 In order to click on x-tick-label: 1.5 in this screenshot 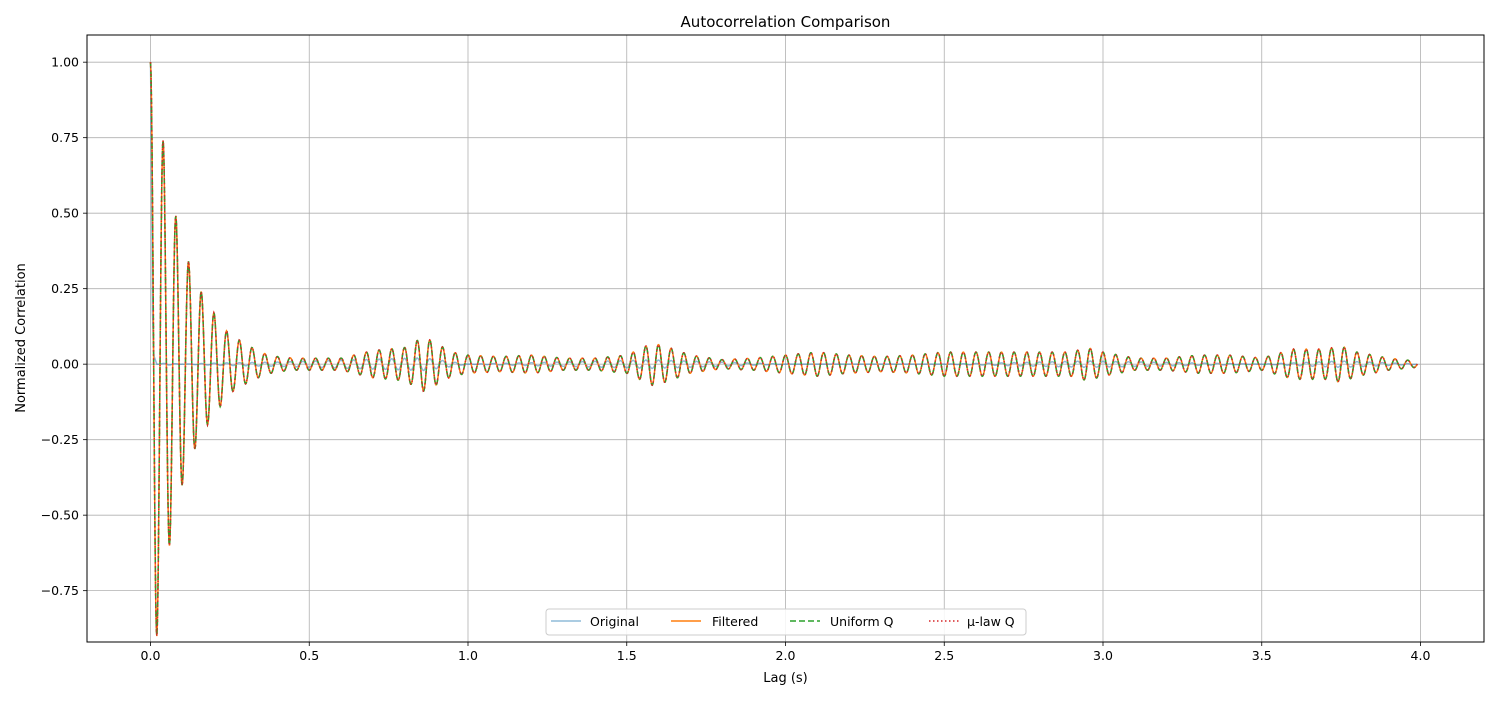, I will do `click(627, 655)`.